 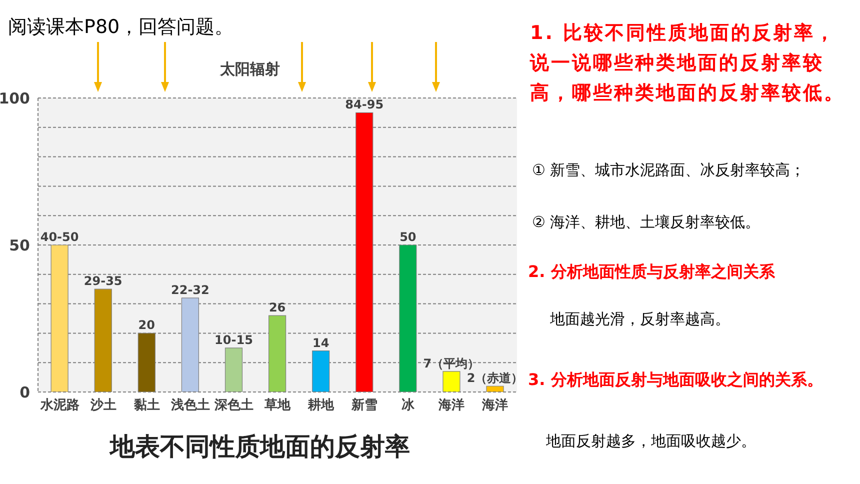 What do you see at coordinates (121, 27) in the screenshot?
I see `text: 阅读课本P80，回答问题。` at bounding box center [121, 27].